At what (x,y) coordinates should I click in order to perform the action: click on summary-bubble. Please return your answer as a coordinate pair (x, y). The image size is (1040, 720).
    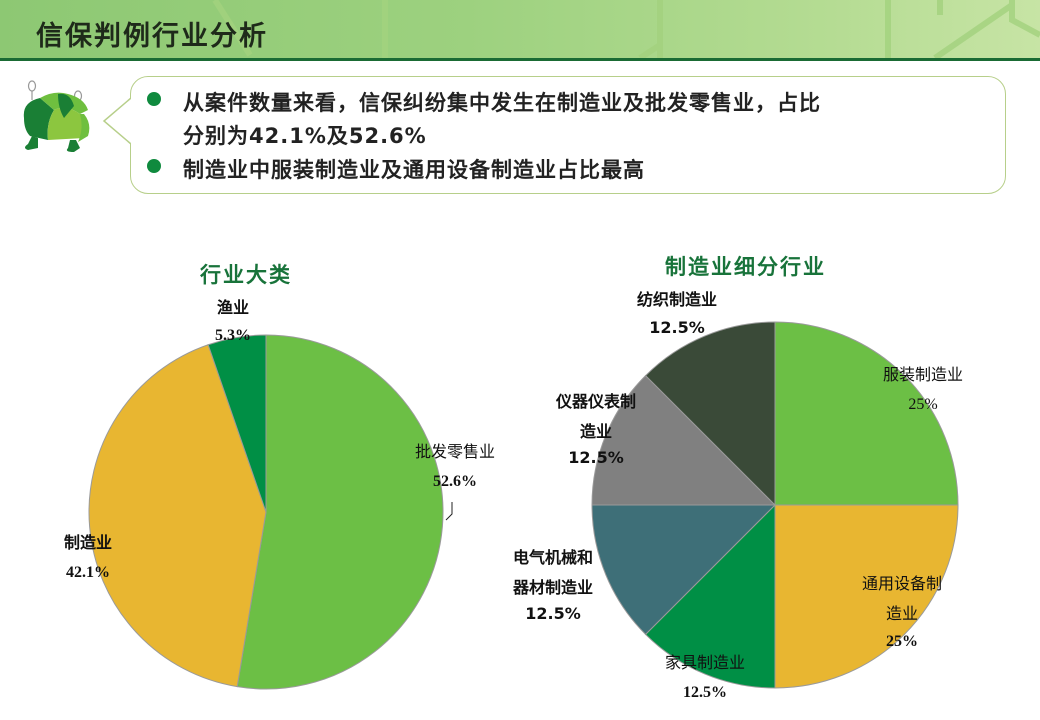
    Looking at the image, I should click on (568, 135).